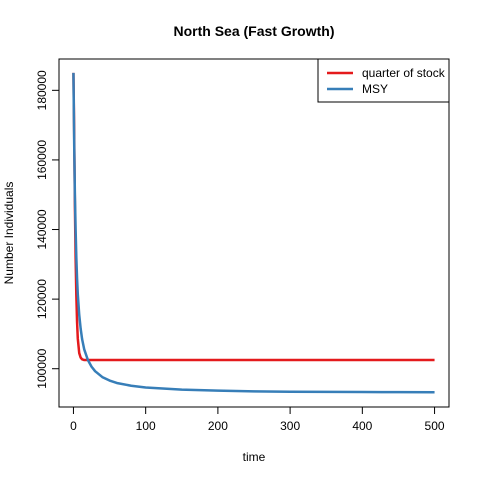  What do you see at coordinates (42, 160) in the screenshot?
I see `y-tick-label: 160000` at bounding box center [42, 160].